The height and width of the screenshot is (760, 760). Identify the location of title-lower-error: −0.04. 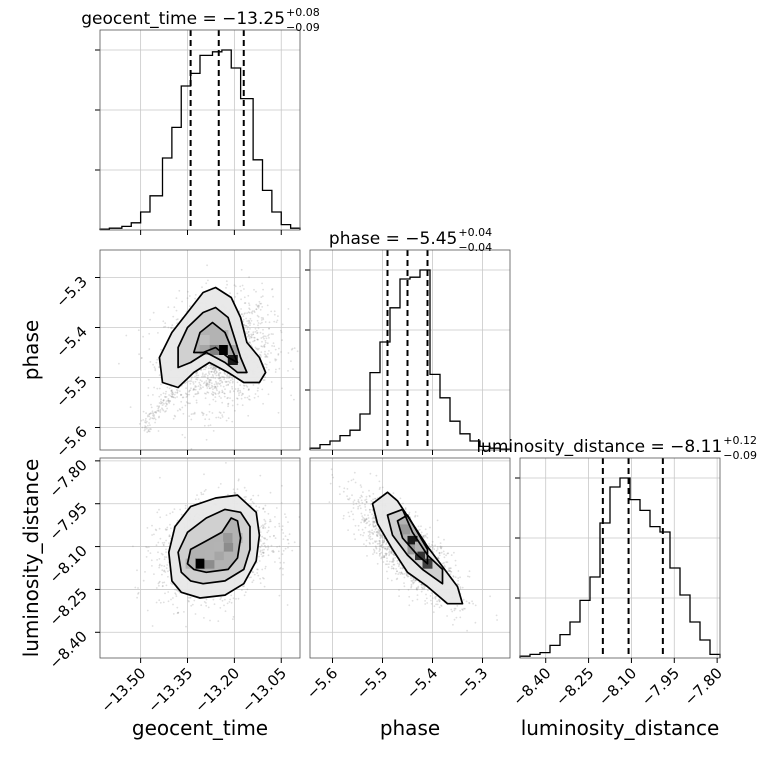
(475, 247).